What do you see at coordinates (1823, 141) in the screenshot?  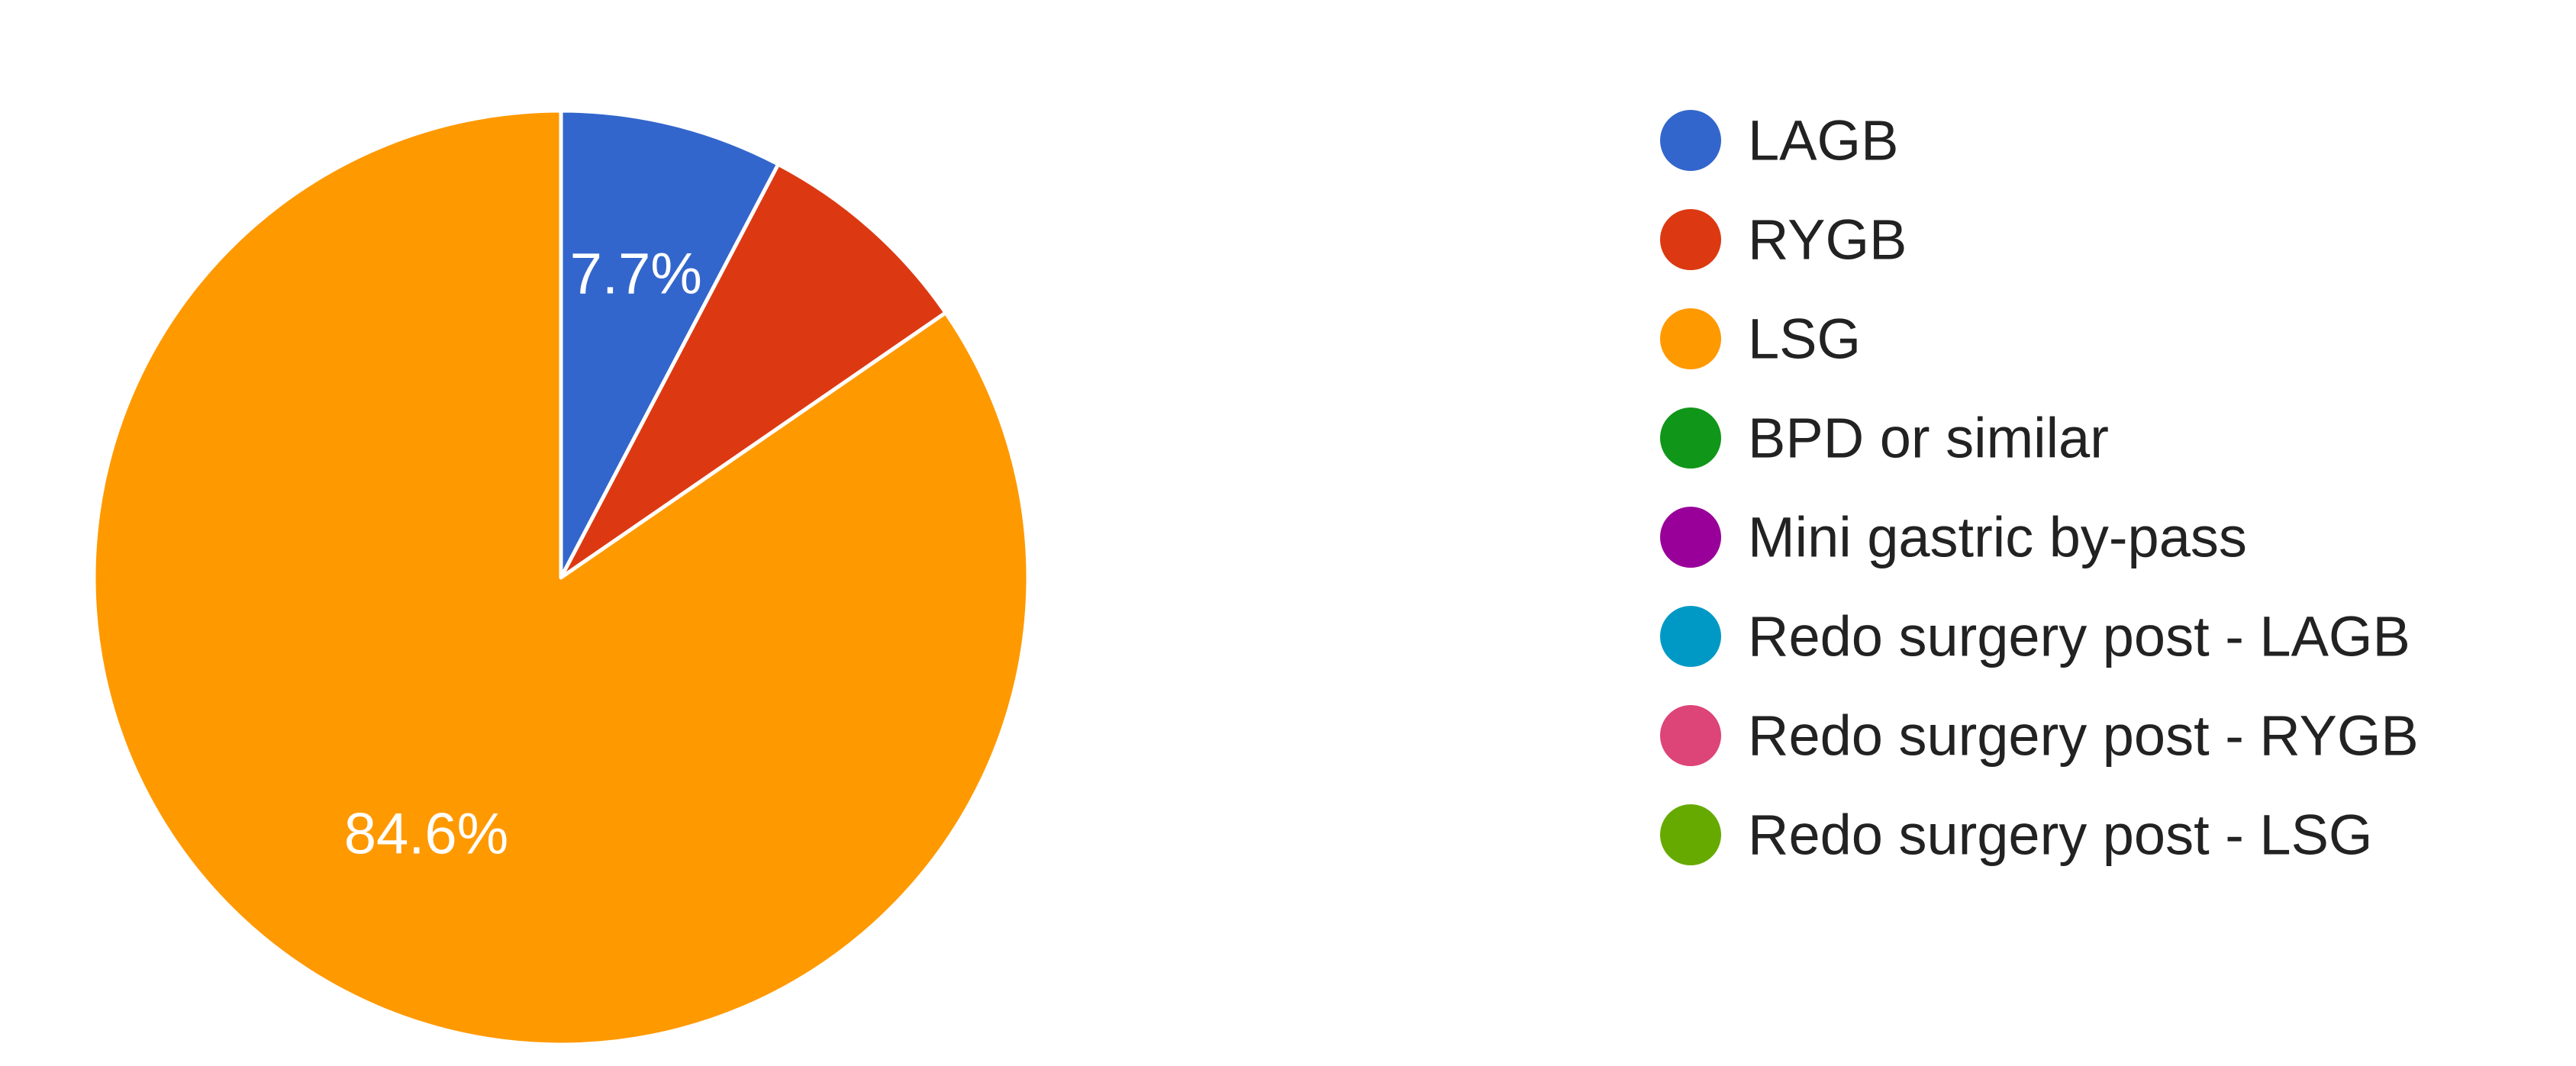 I see `legend-label: LAGB` at bounding box center [1823, 141].